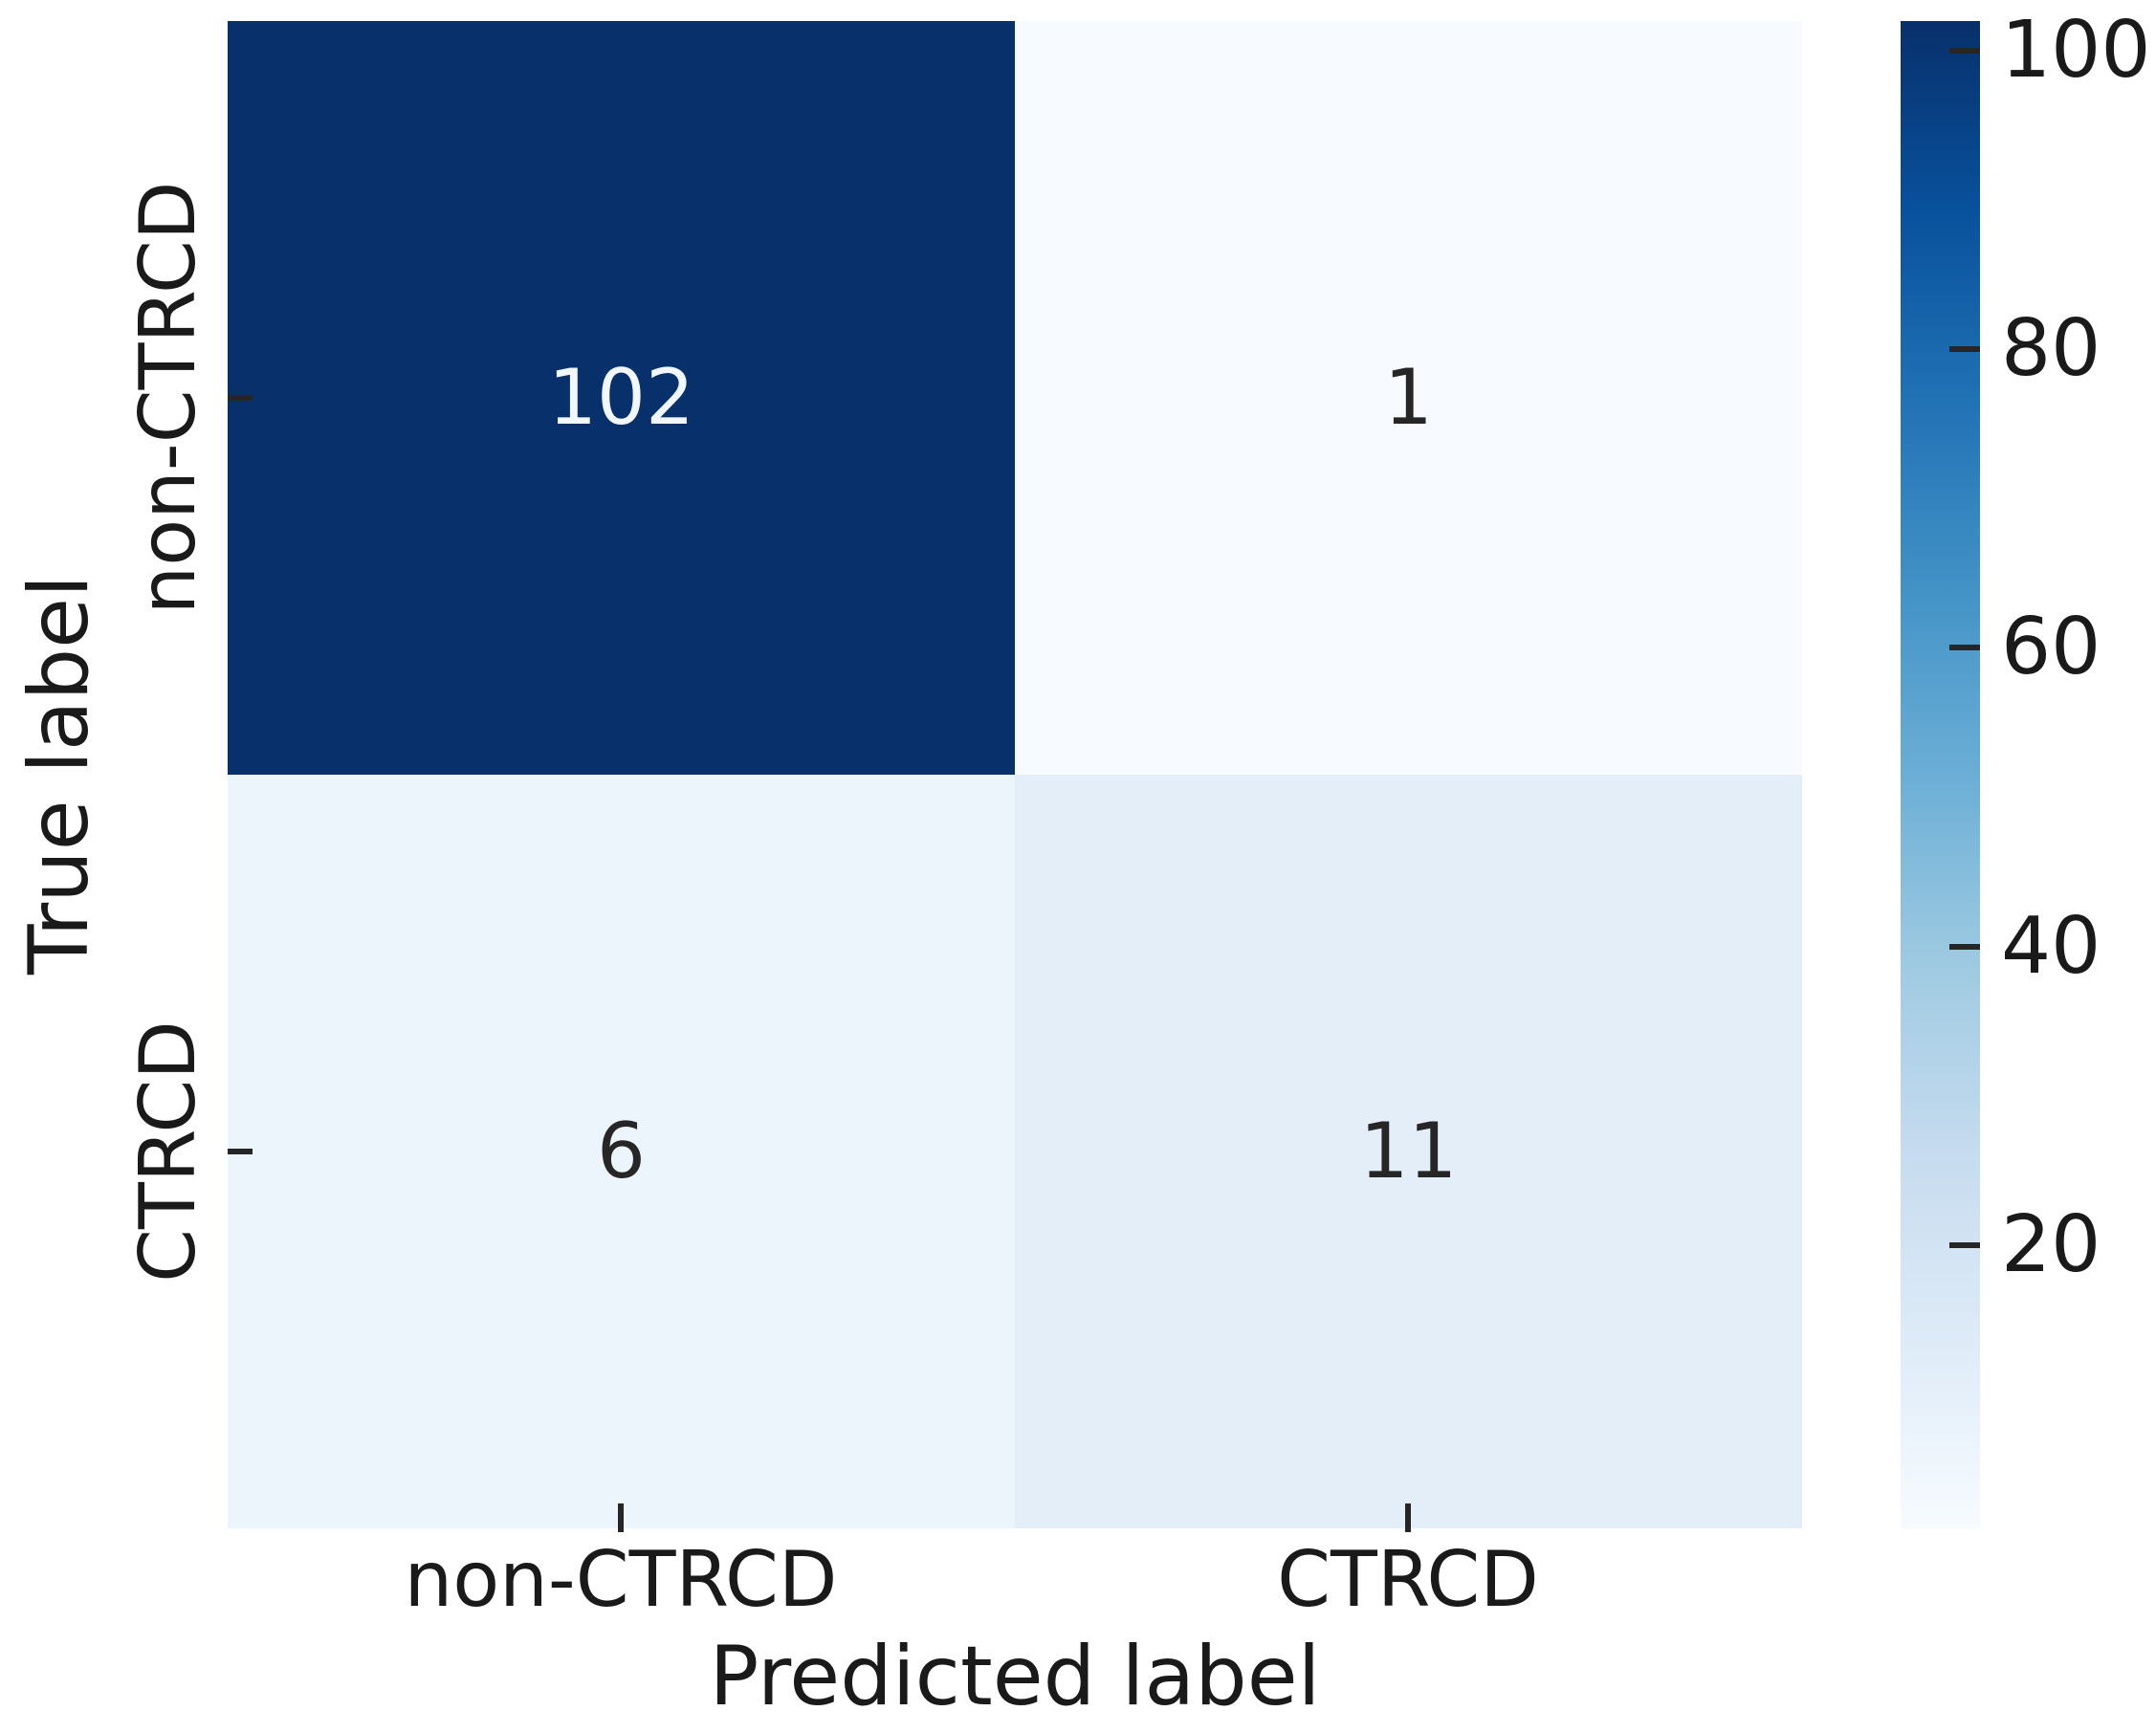  What do you see at coordinates (1408, 1518) in the screenshot?
I see `x-tick-mark-col2` at bounding box center [1408, 1518].